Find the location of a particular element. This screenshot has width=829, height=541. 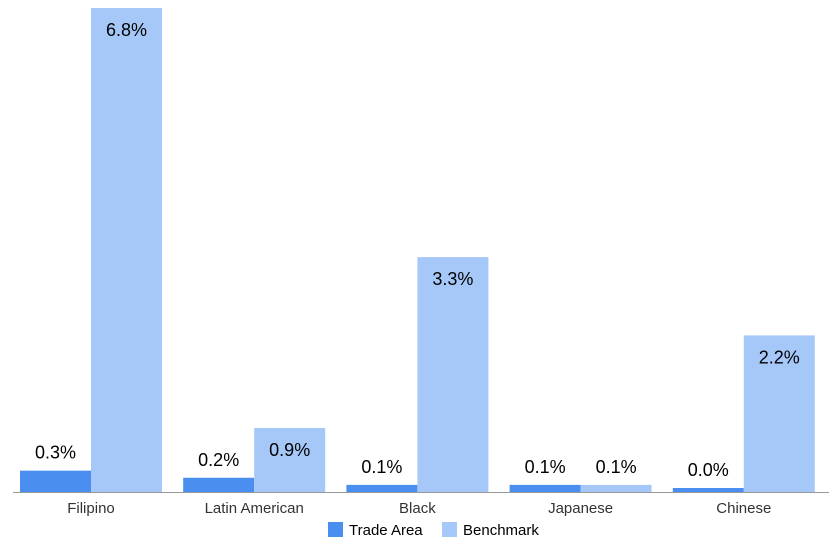

bar-trade-area-latin-american is located at coordinates (219, 484).